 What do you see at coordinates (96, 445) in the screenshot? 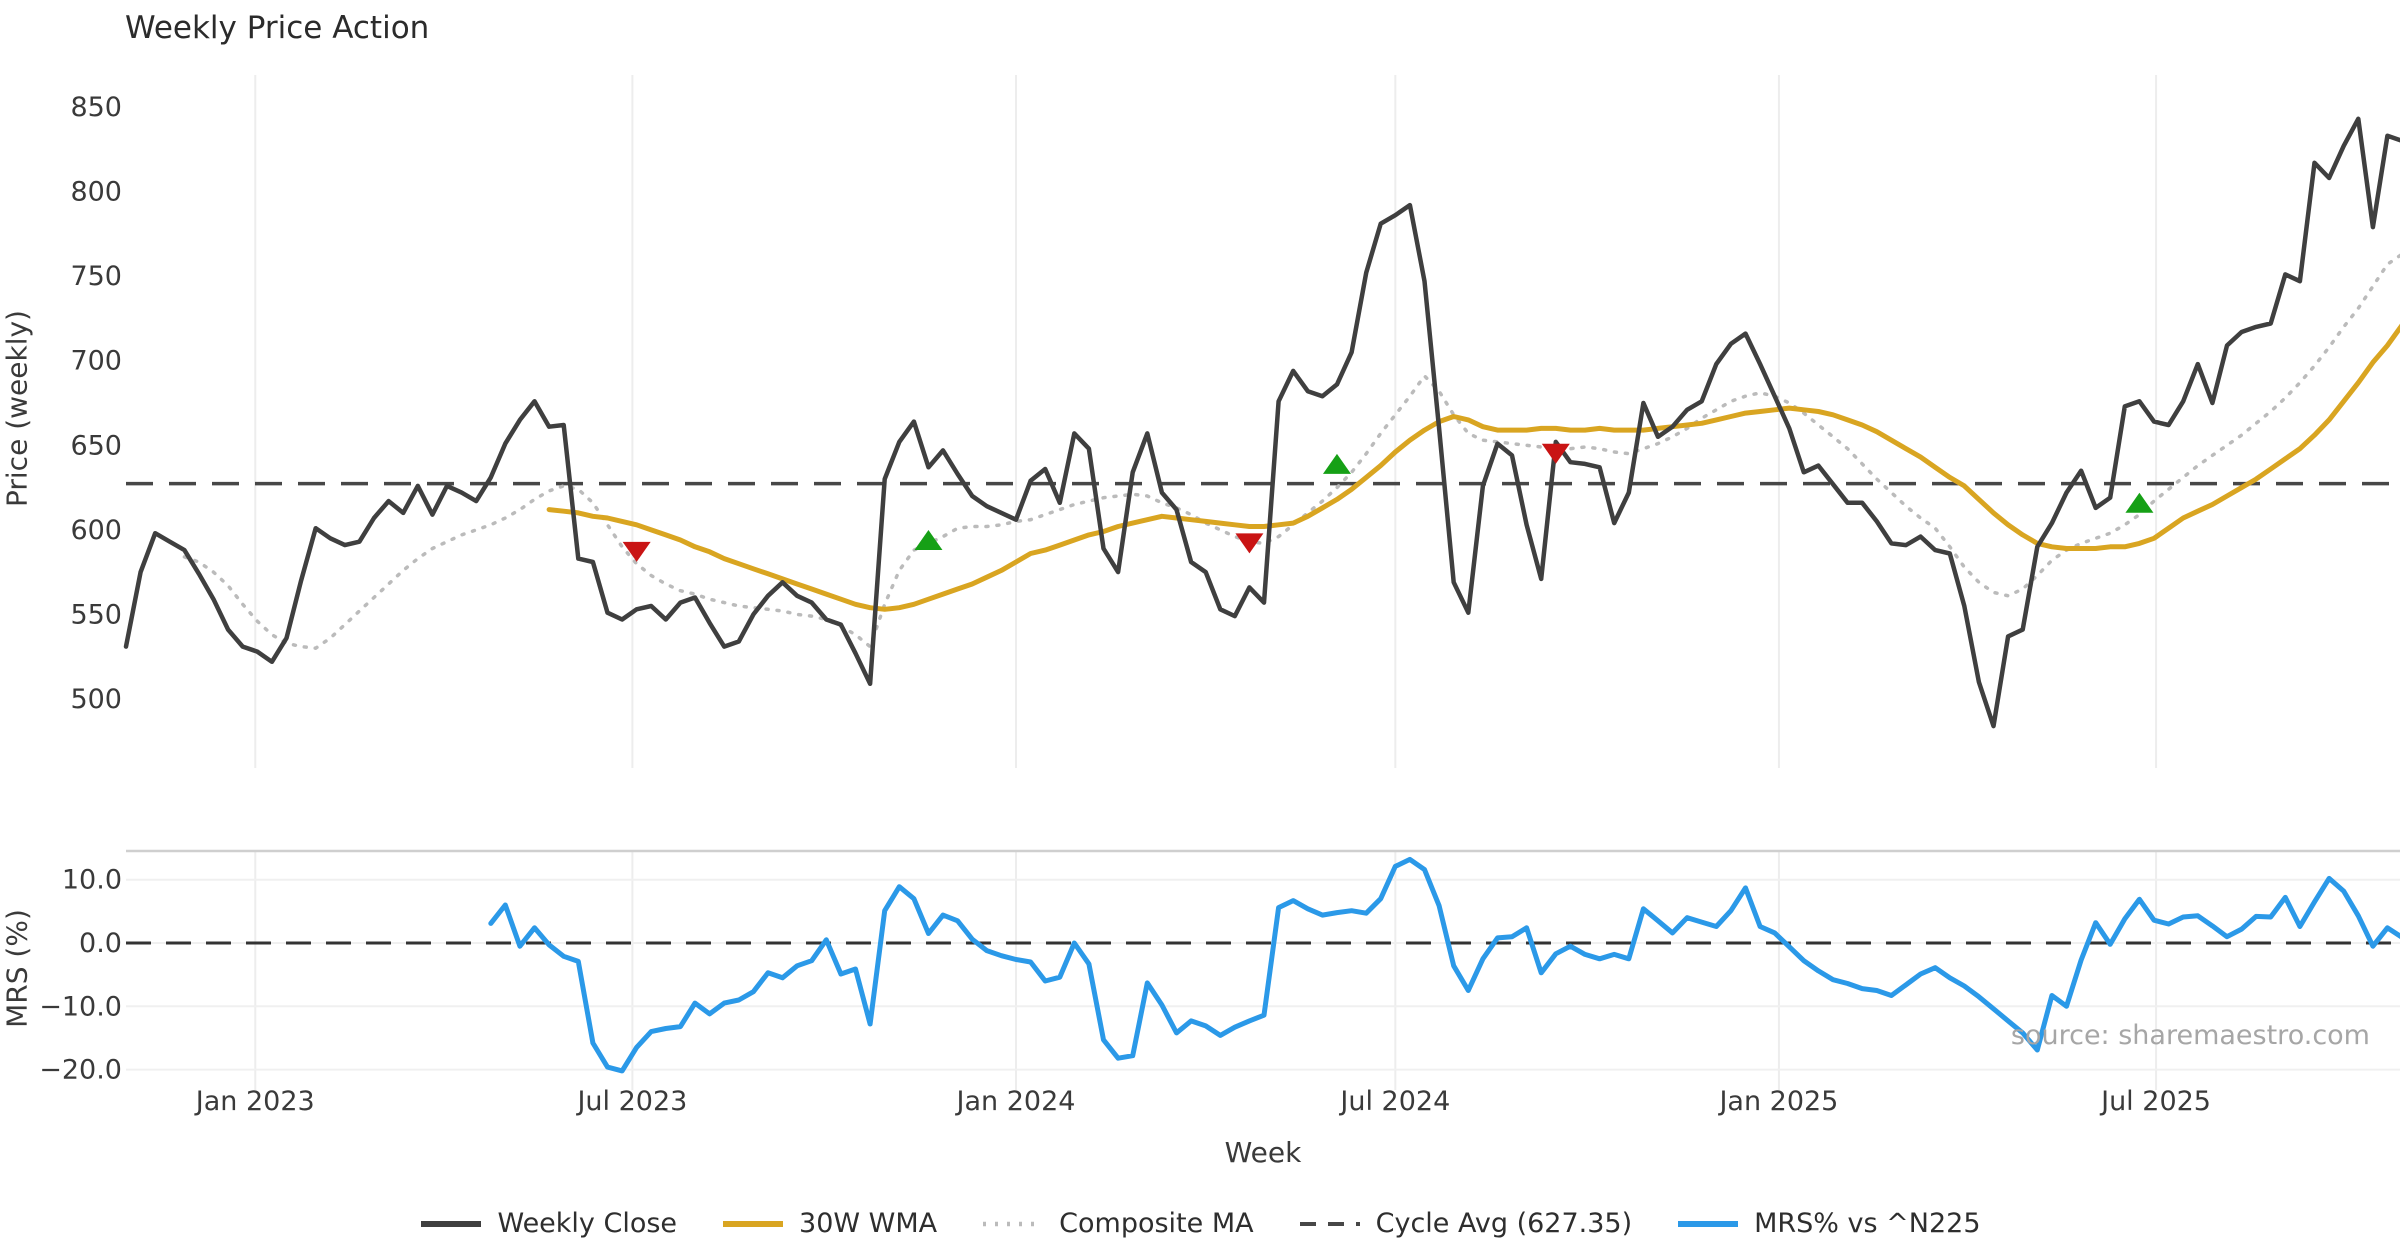
I see `price-ytick-label: 650` at bounding box center [96, 445].